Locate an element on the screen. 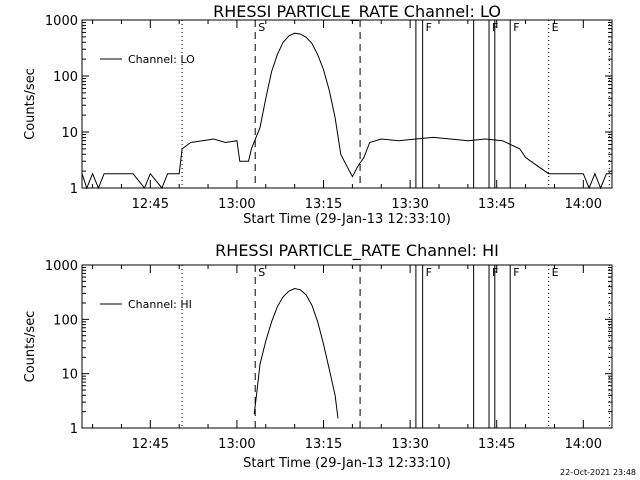  generation-timestamp: 22-Oct-2021 23:48 is located at coordinates (598, 472).